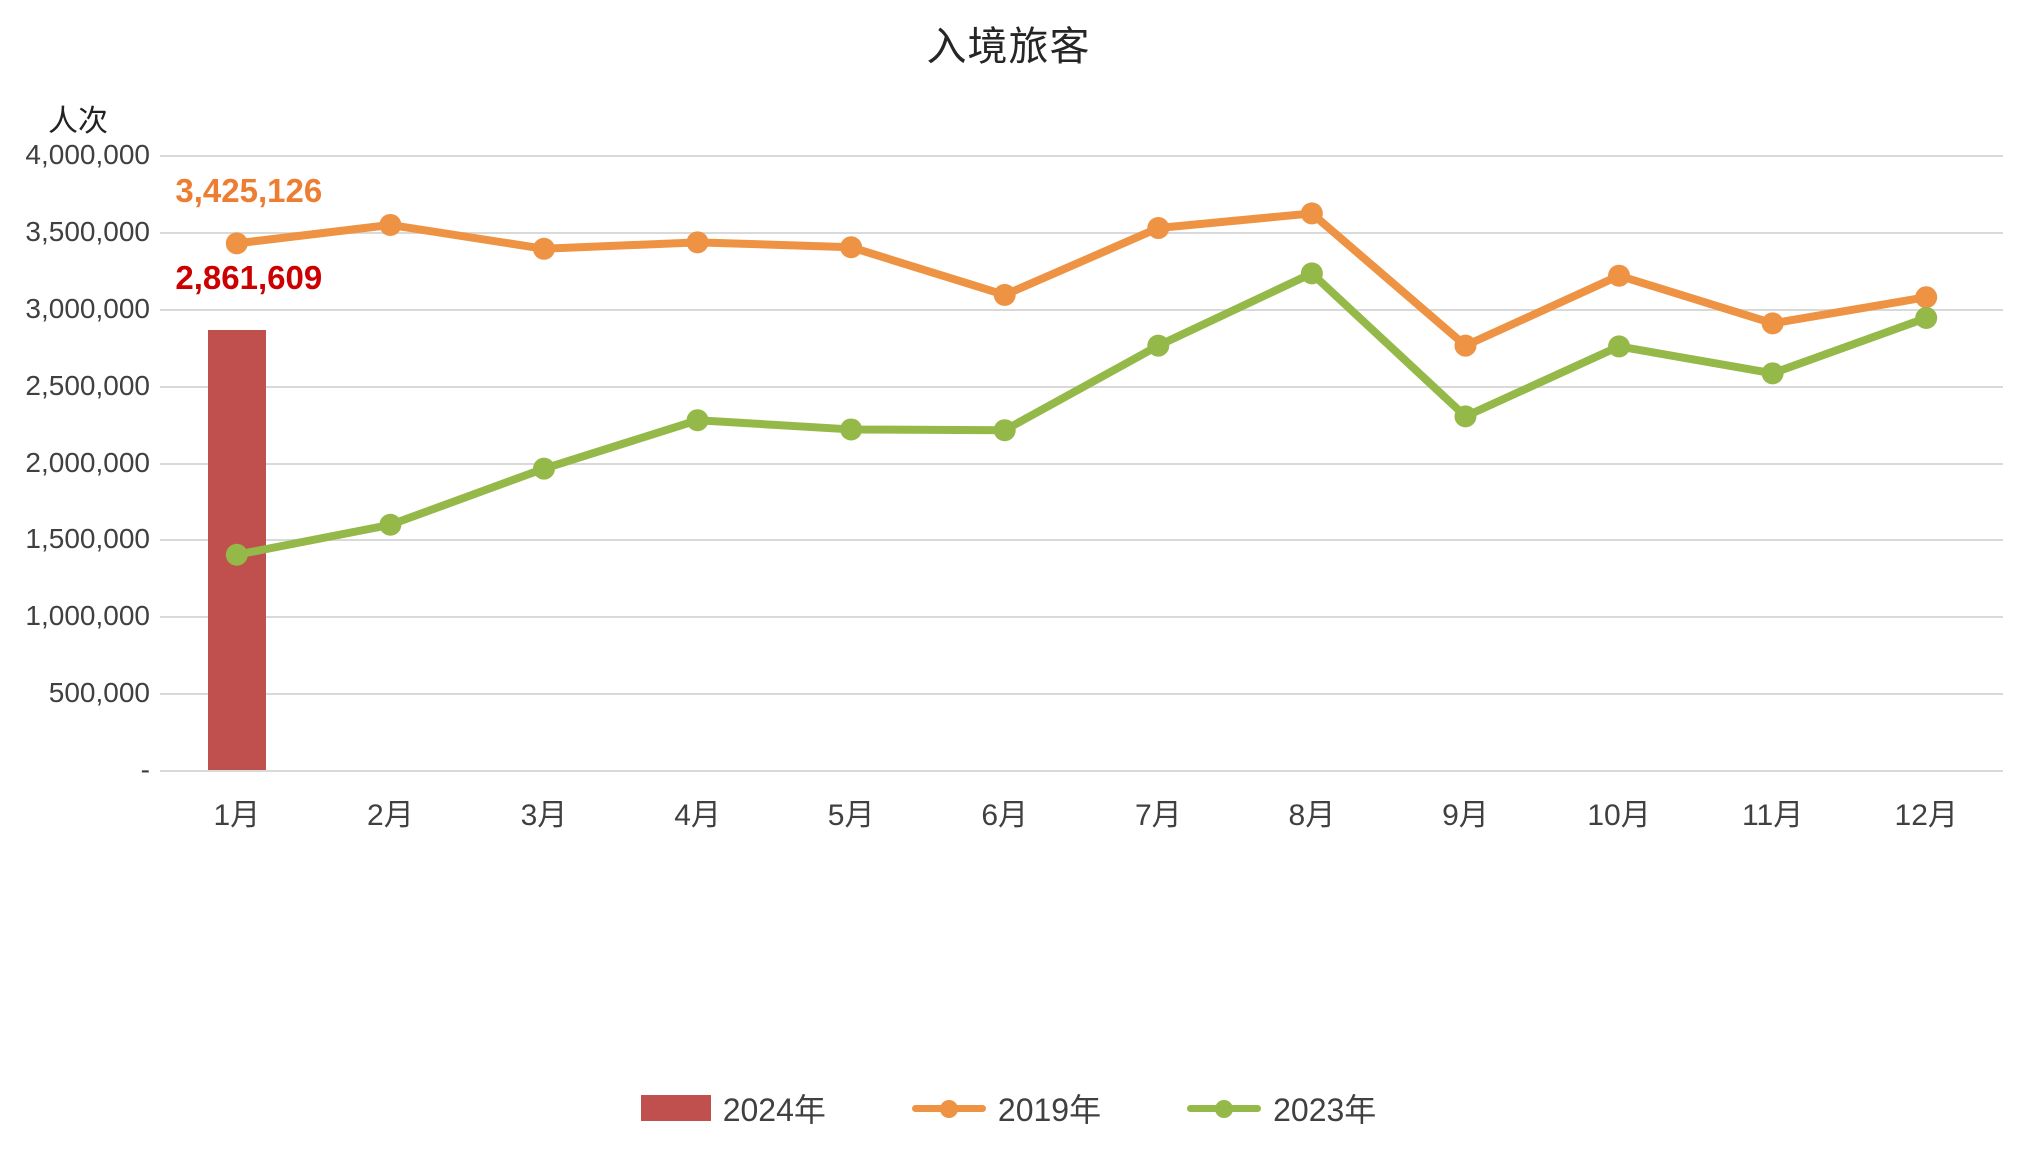 The height and width of the screenshot is (1173, 2017). What do you see at coordinates (774, 1110) in the screenshot?
I see `legend-label: 2024年` at bounding box center [774, 1110].